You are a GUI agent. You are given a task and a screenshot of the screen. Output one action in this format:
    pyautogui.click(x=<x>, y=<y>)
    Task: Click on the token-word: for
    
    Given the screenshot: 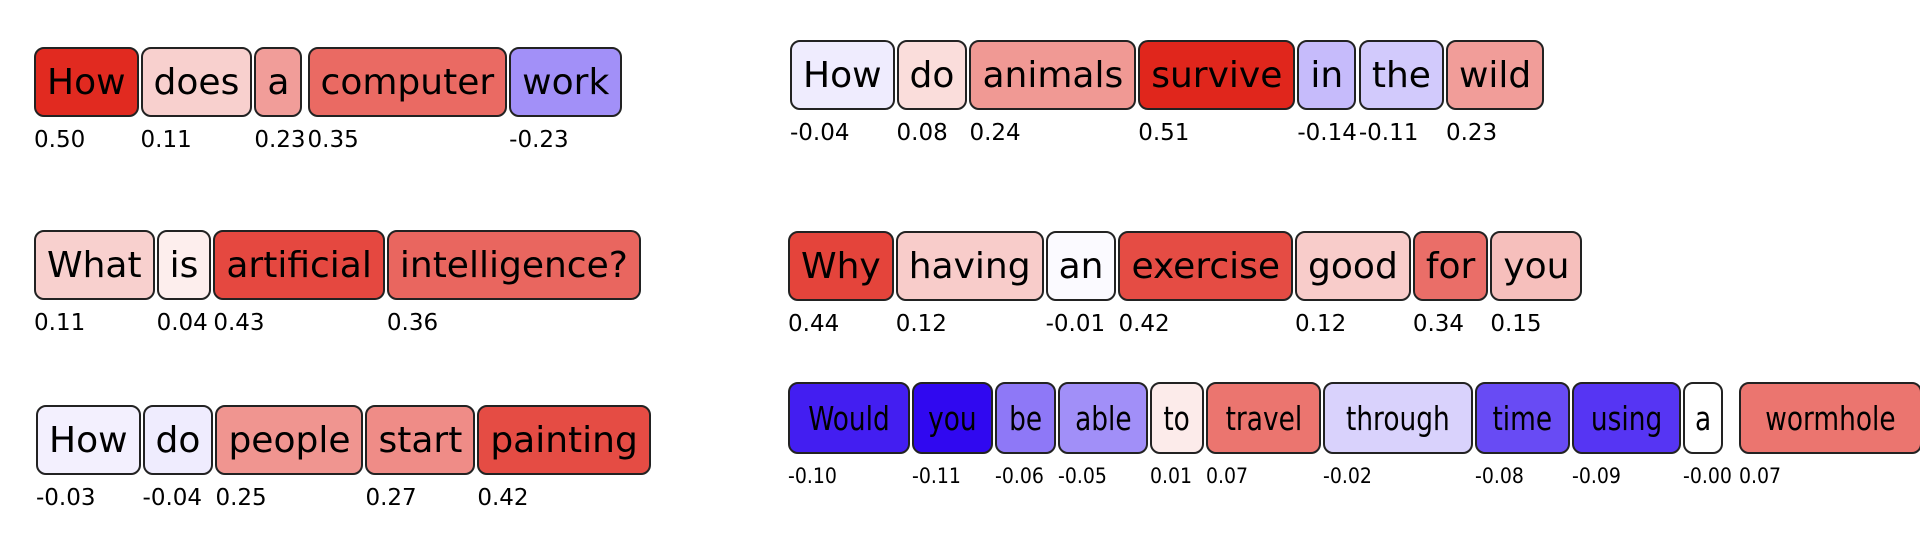 What is the action you would take?
    pyautogui.click(x=1450, y=266)
    